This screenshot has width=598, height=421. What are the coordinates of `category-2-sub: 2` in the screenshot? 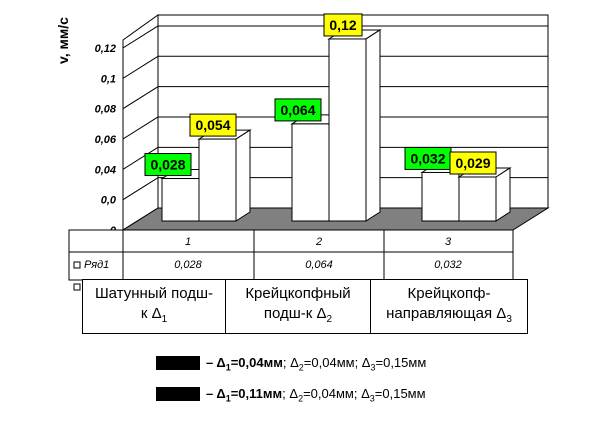 It's located at (329, 319).